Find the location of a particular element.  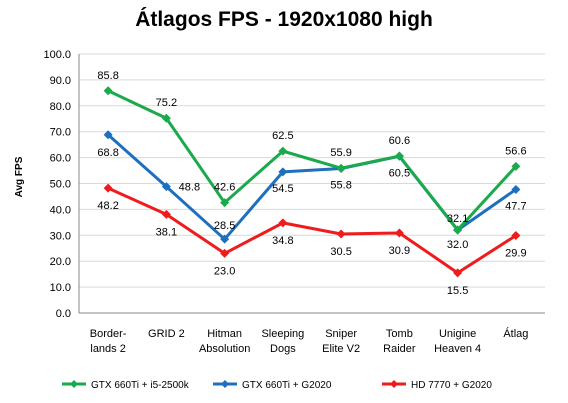

data-label: 85.8 is located at coordinates (107, 76).